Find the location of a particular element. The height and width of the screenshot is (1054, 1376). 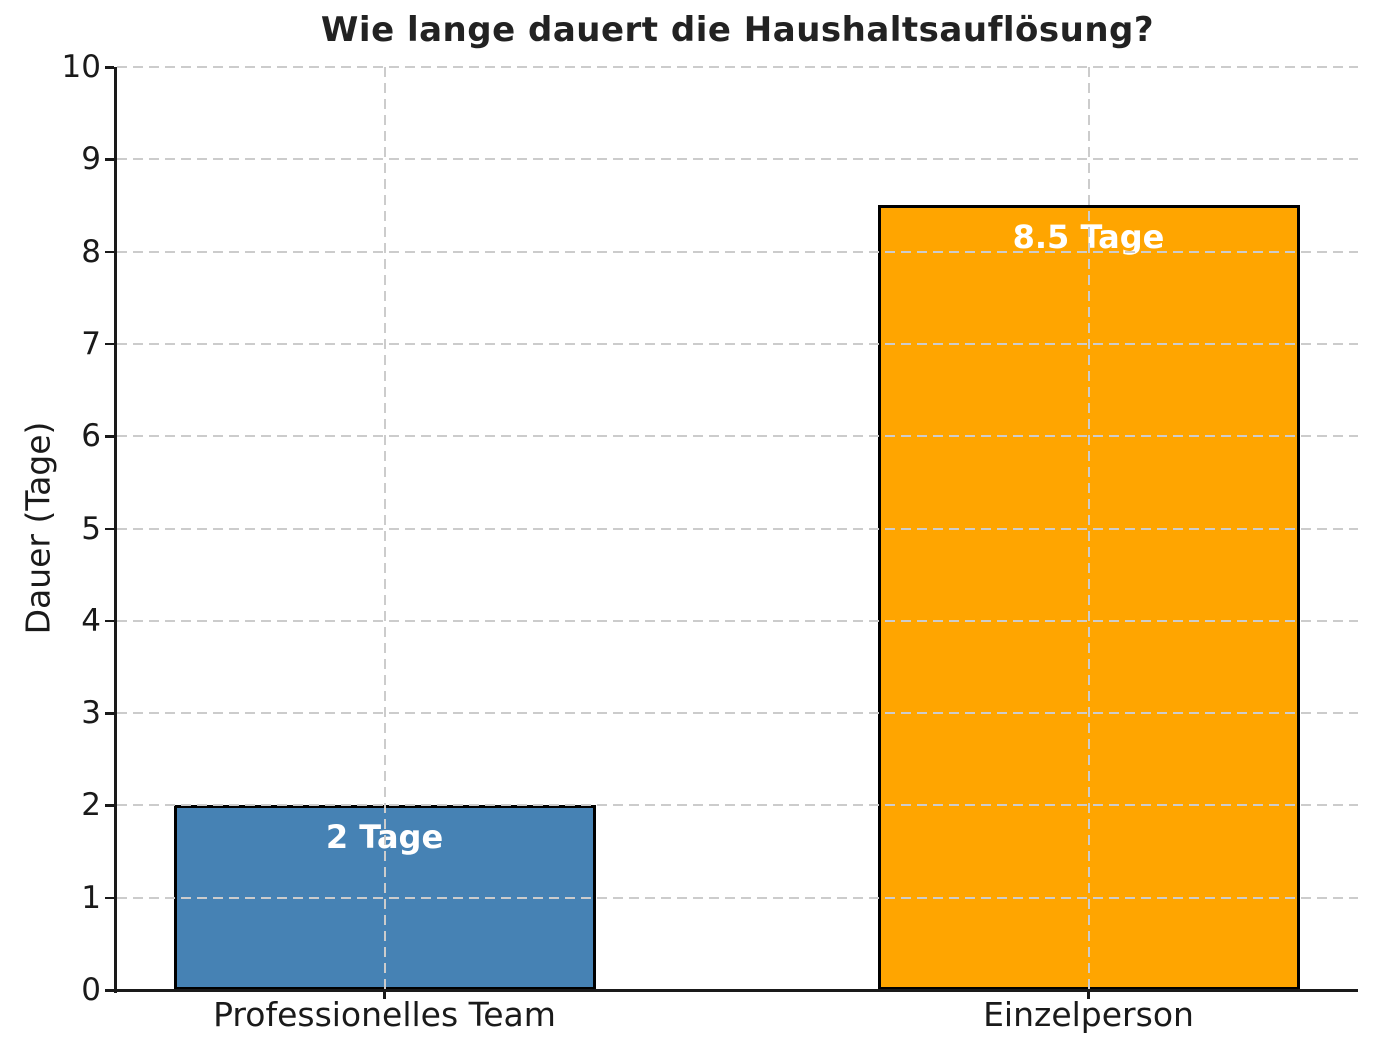

h-gridline-y7 is located at coordinates (737, 343).